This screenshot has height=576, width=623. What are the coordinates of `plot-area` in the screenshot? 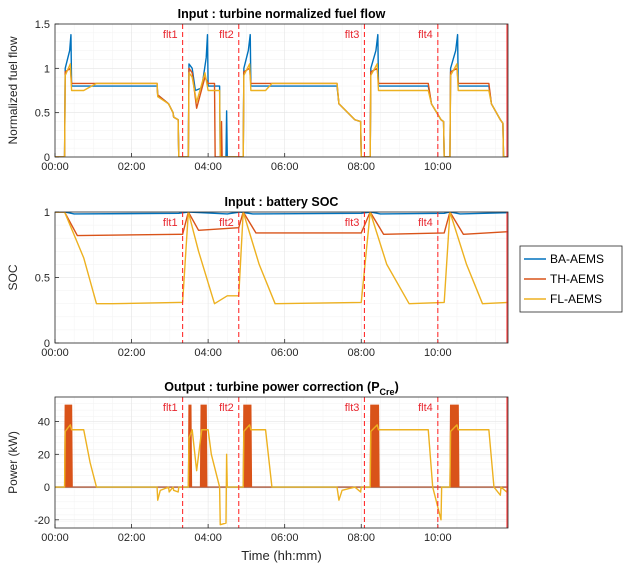 It's located at (281, 258).